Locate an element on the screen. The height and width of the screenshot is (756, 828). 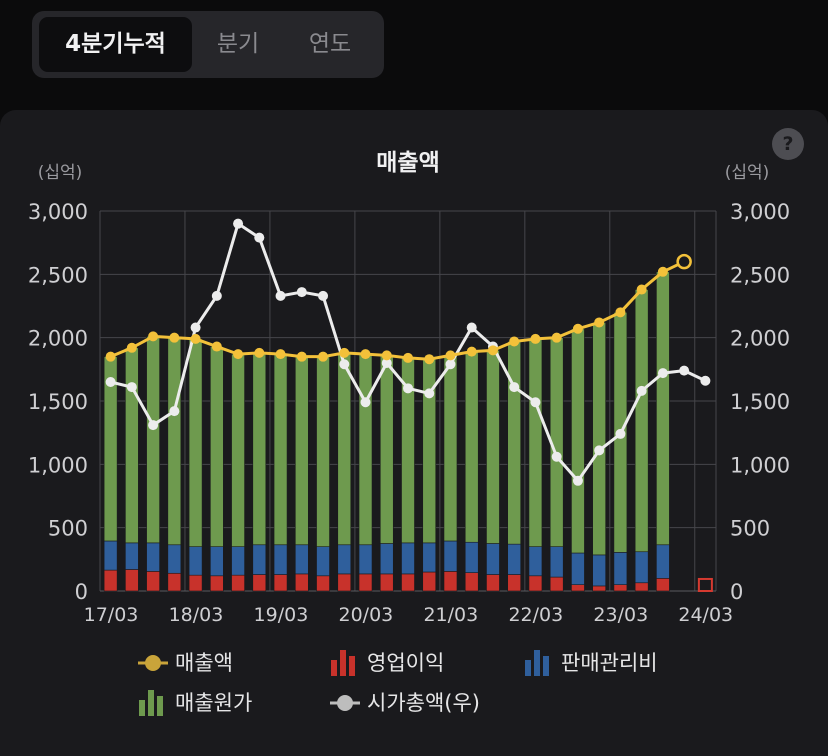
left-axis-unit: (십억) is located at coordinates (60, 173).